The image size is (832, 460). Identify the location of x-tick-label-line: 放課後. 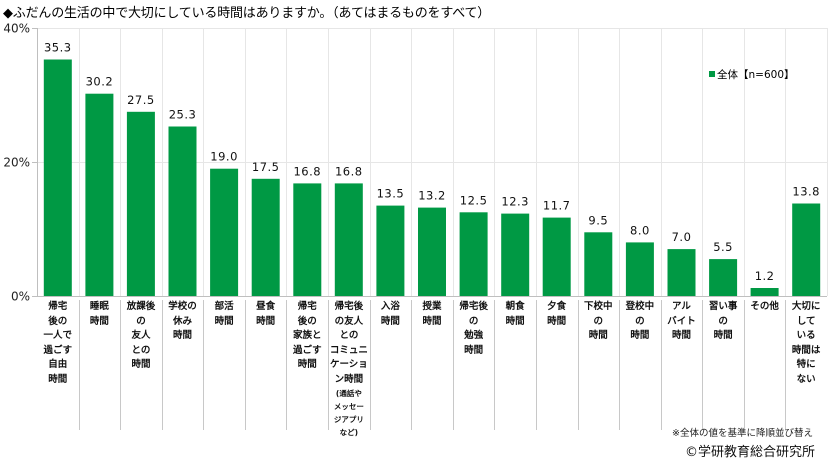
(141, 306).